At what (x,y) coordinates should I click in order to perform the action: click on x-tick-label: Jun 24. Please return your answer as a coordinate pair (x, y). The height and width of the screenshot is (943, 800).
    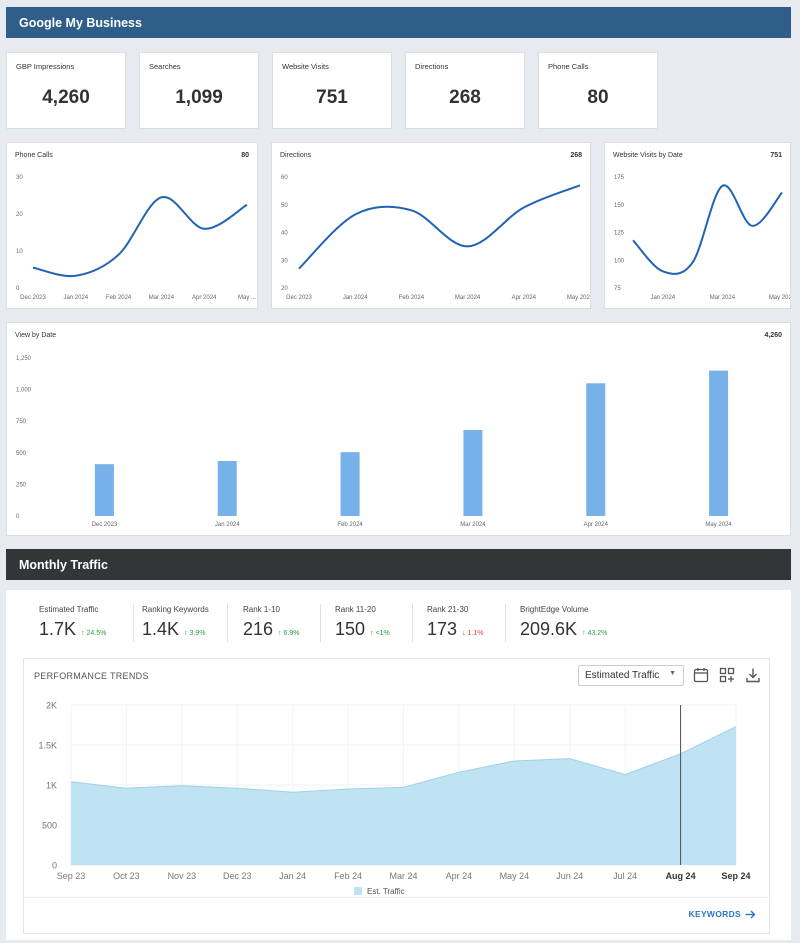
    Looking at the image, I should click on (569, 876).